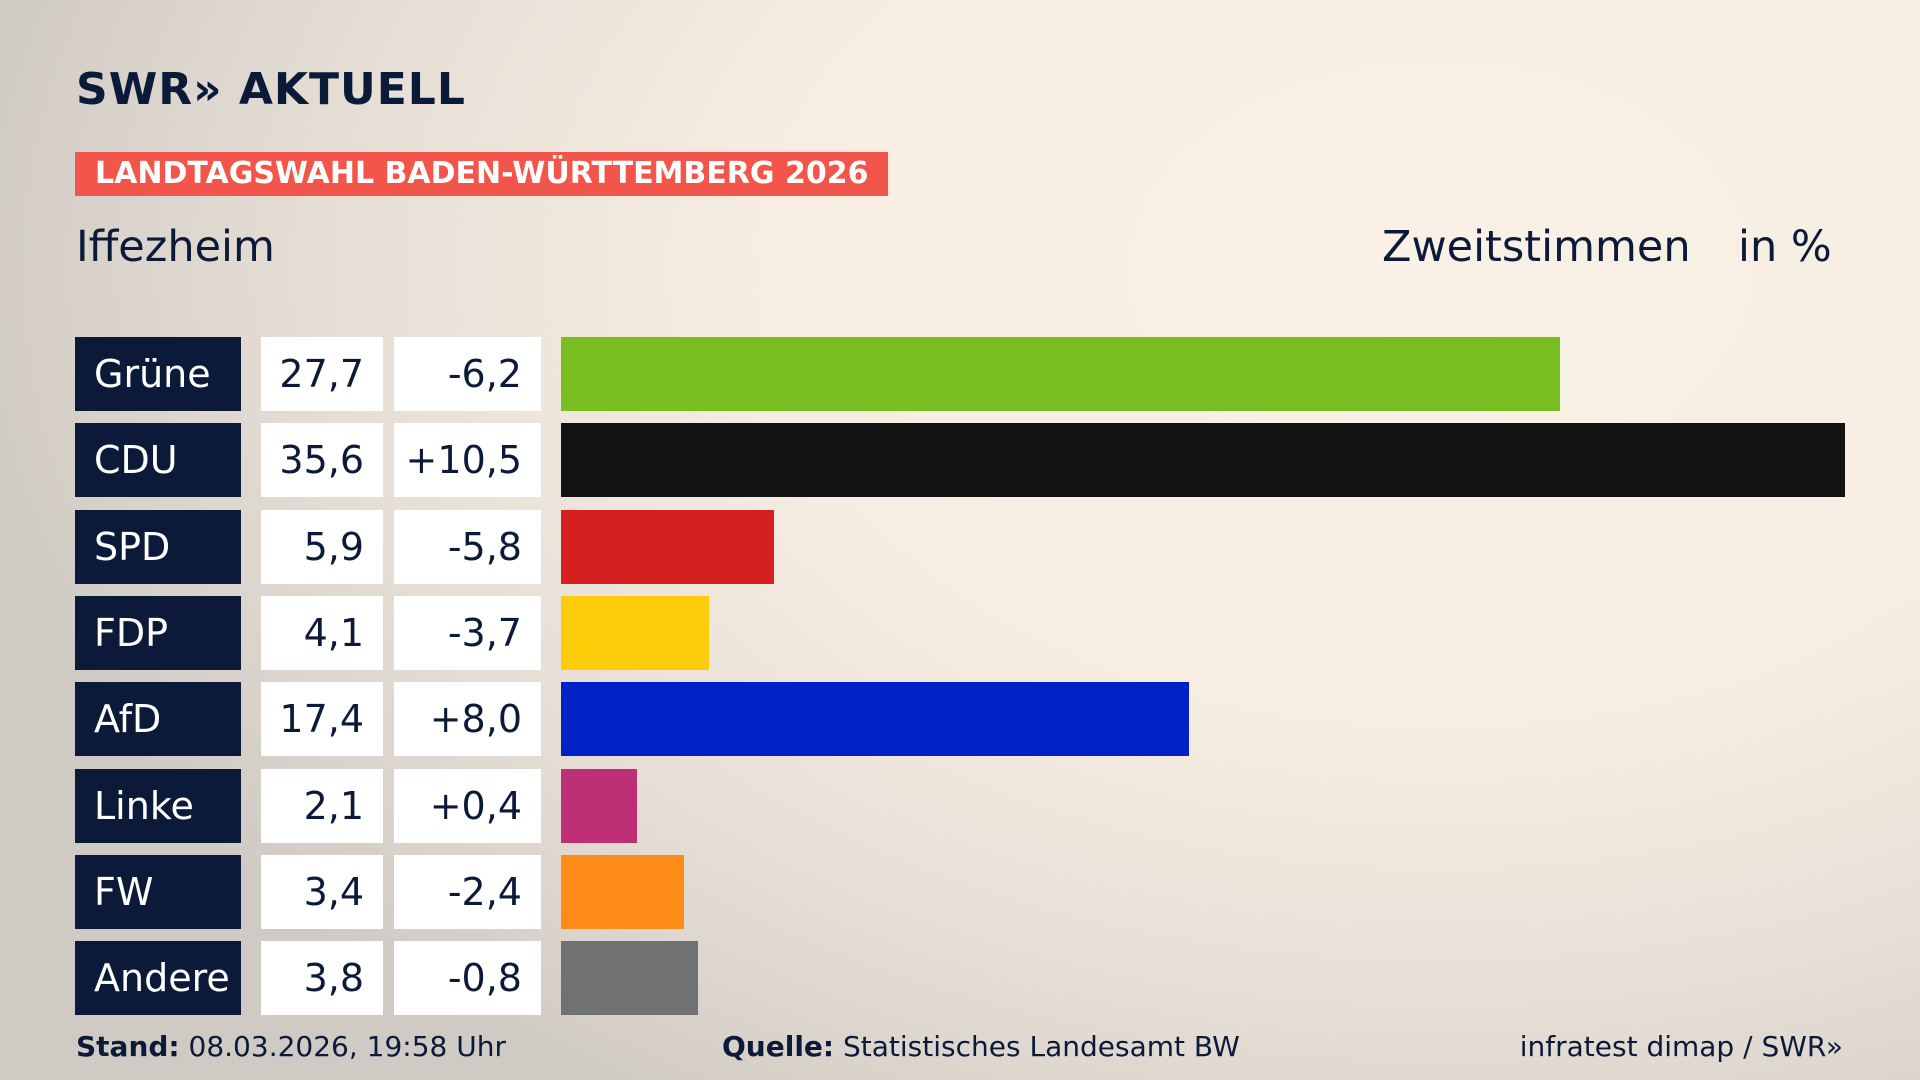 This screenshot has width=1920, height=1080. Describe the element at coordinates (467, 719) in the screenshot. I see `change-label: +8,0` at that location.